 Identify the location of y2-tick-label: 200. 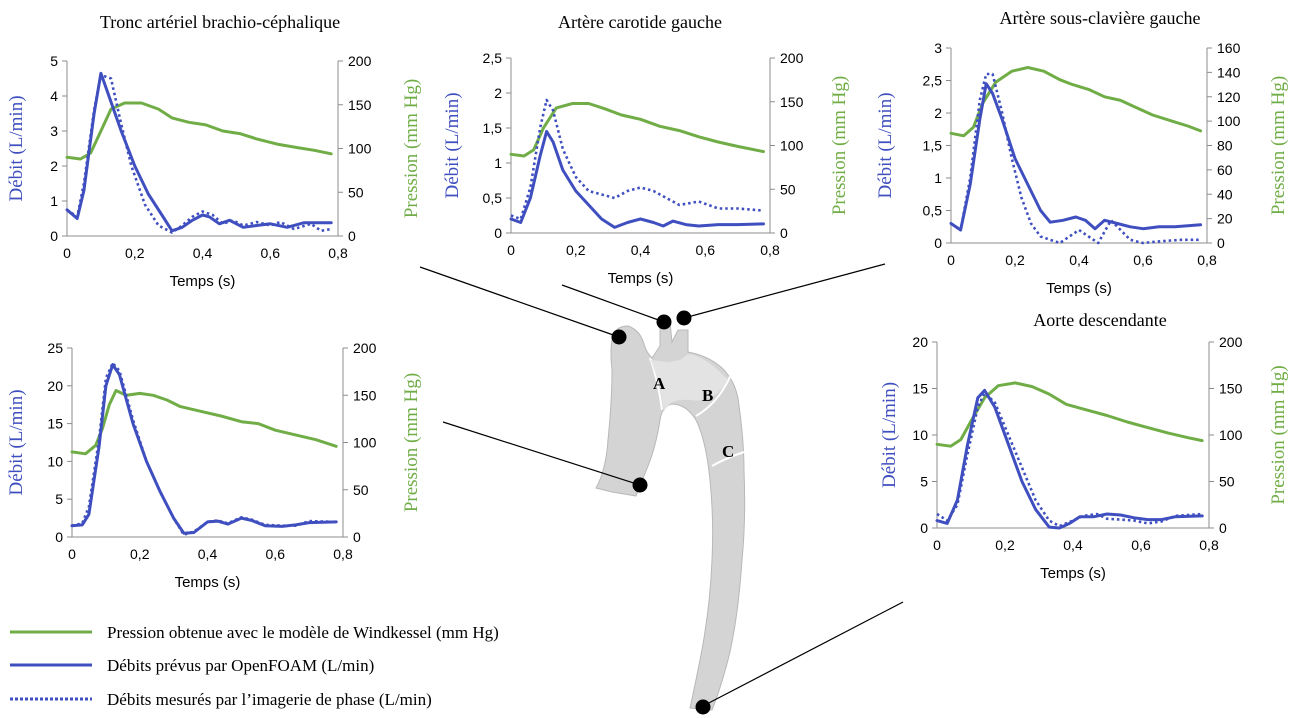
(360, 61).